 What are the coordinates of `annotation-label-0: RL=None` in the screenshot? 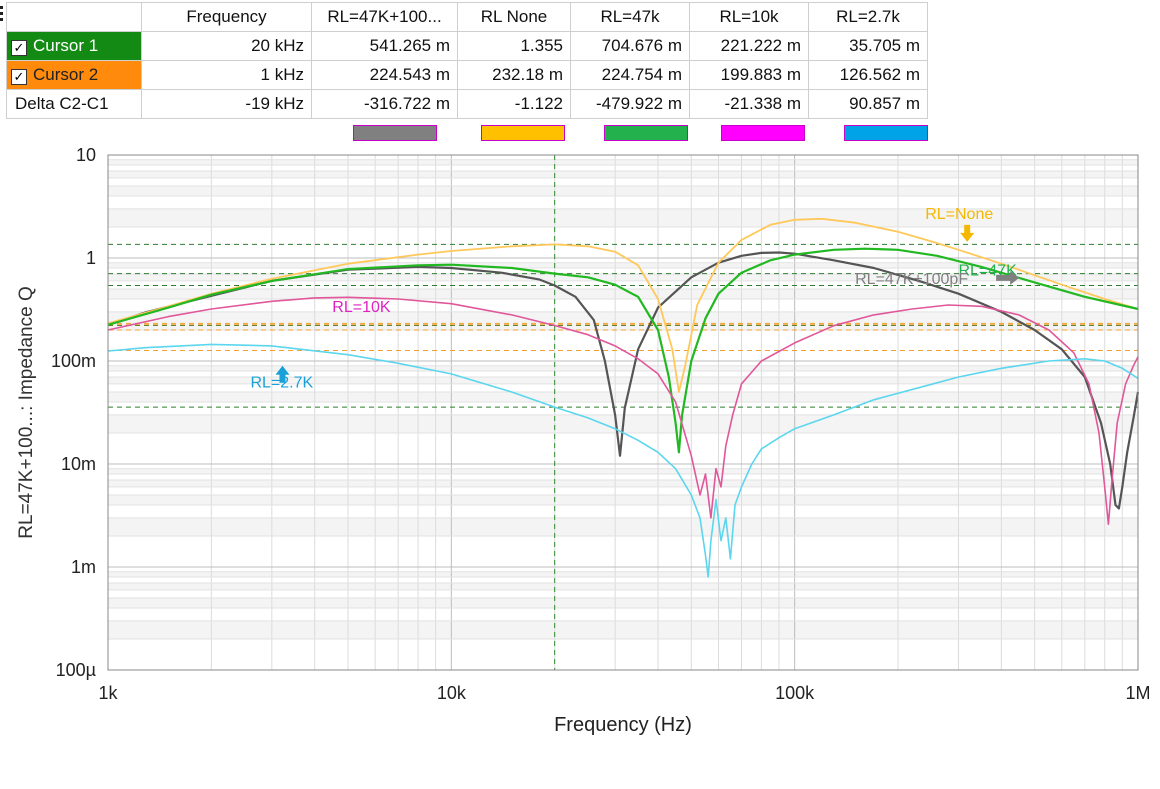 It's located at (959, 214).